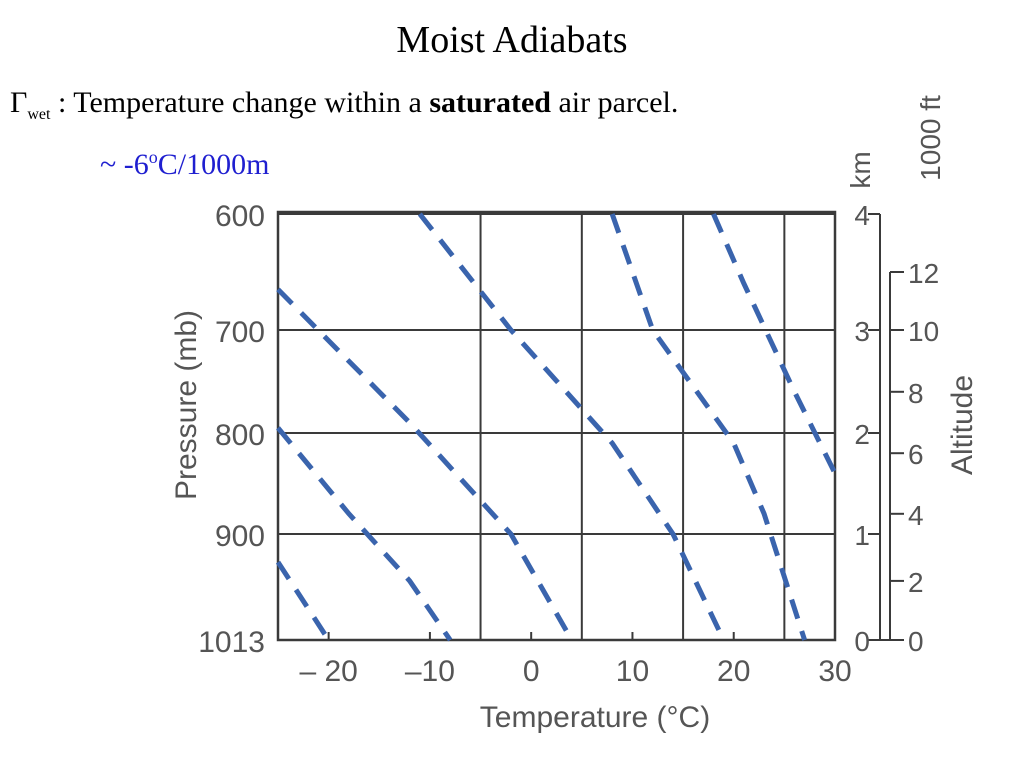 This screenshot has height=768, width=1024. Describe the element at coordinates (240, 216) in the screenshot. I see `y-tick-label-600: 600` at that location.